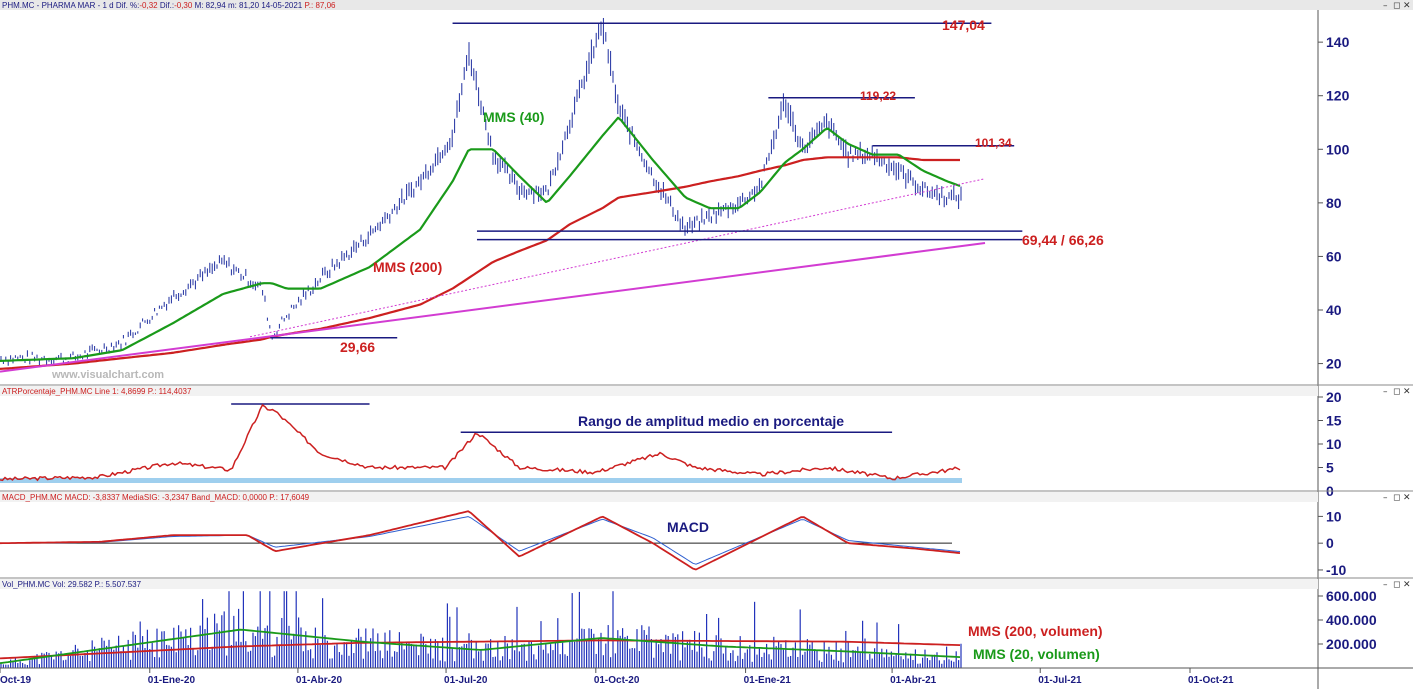  Describe the element at coordinates (1330, 468) in the screenshot. I see `atr-y-tick-label: 5` at that location.